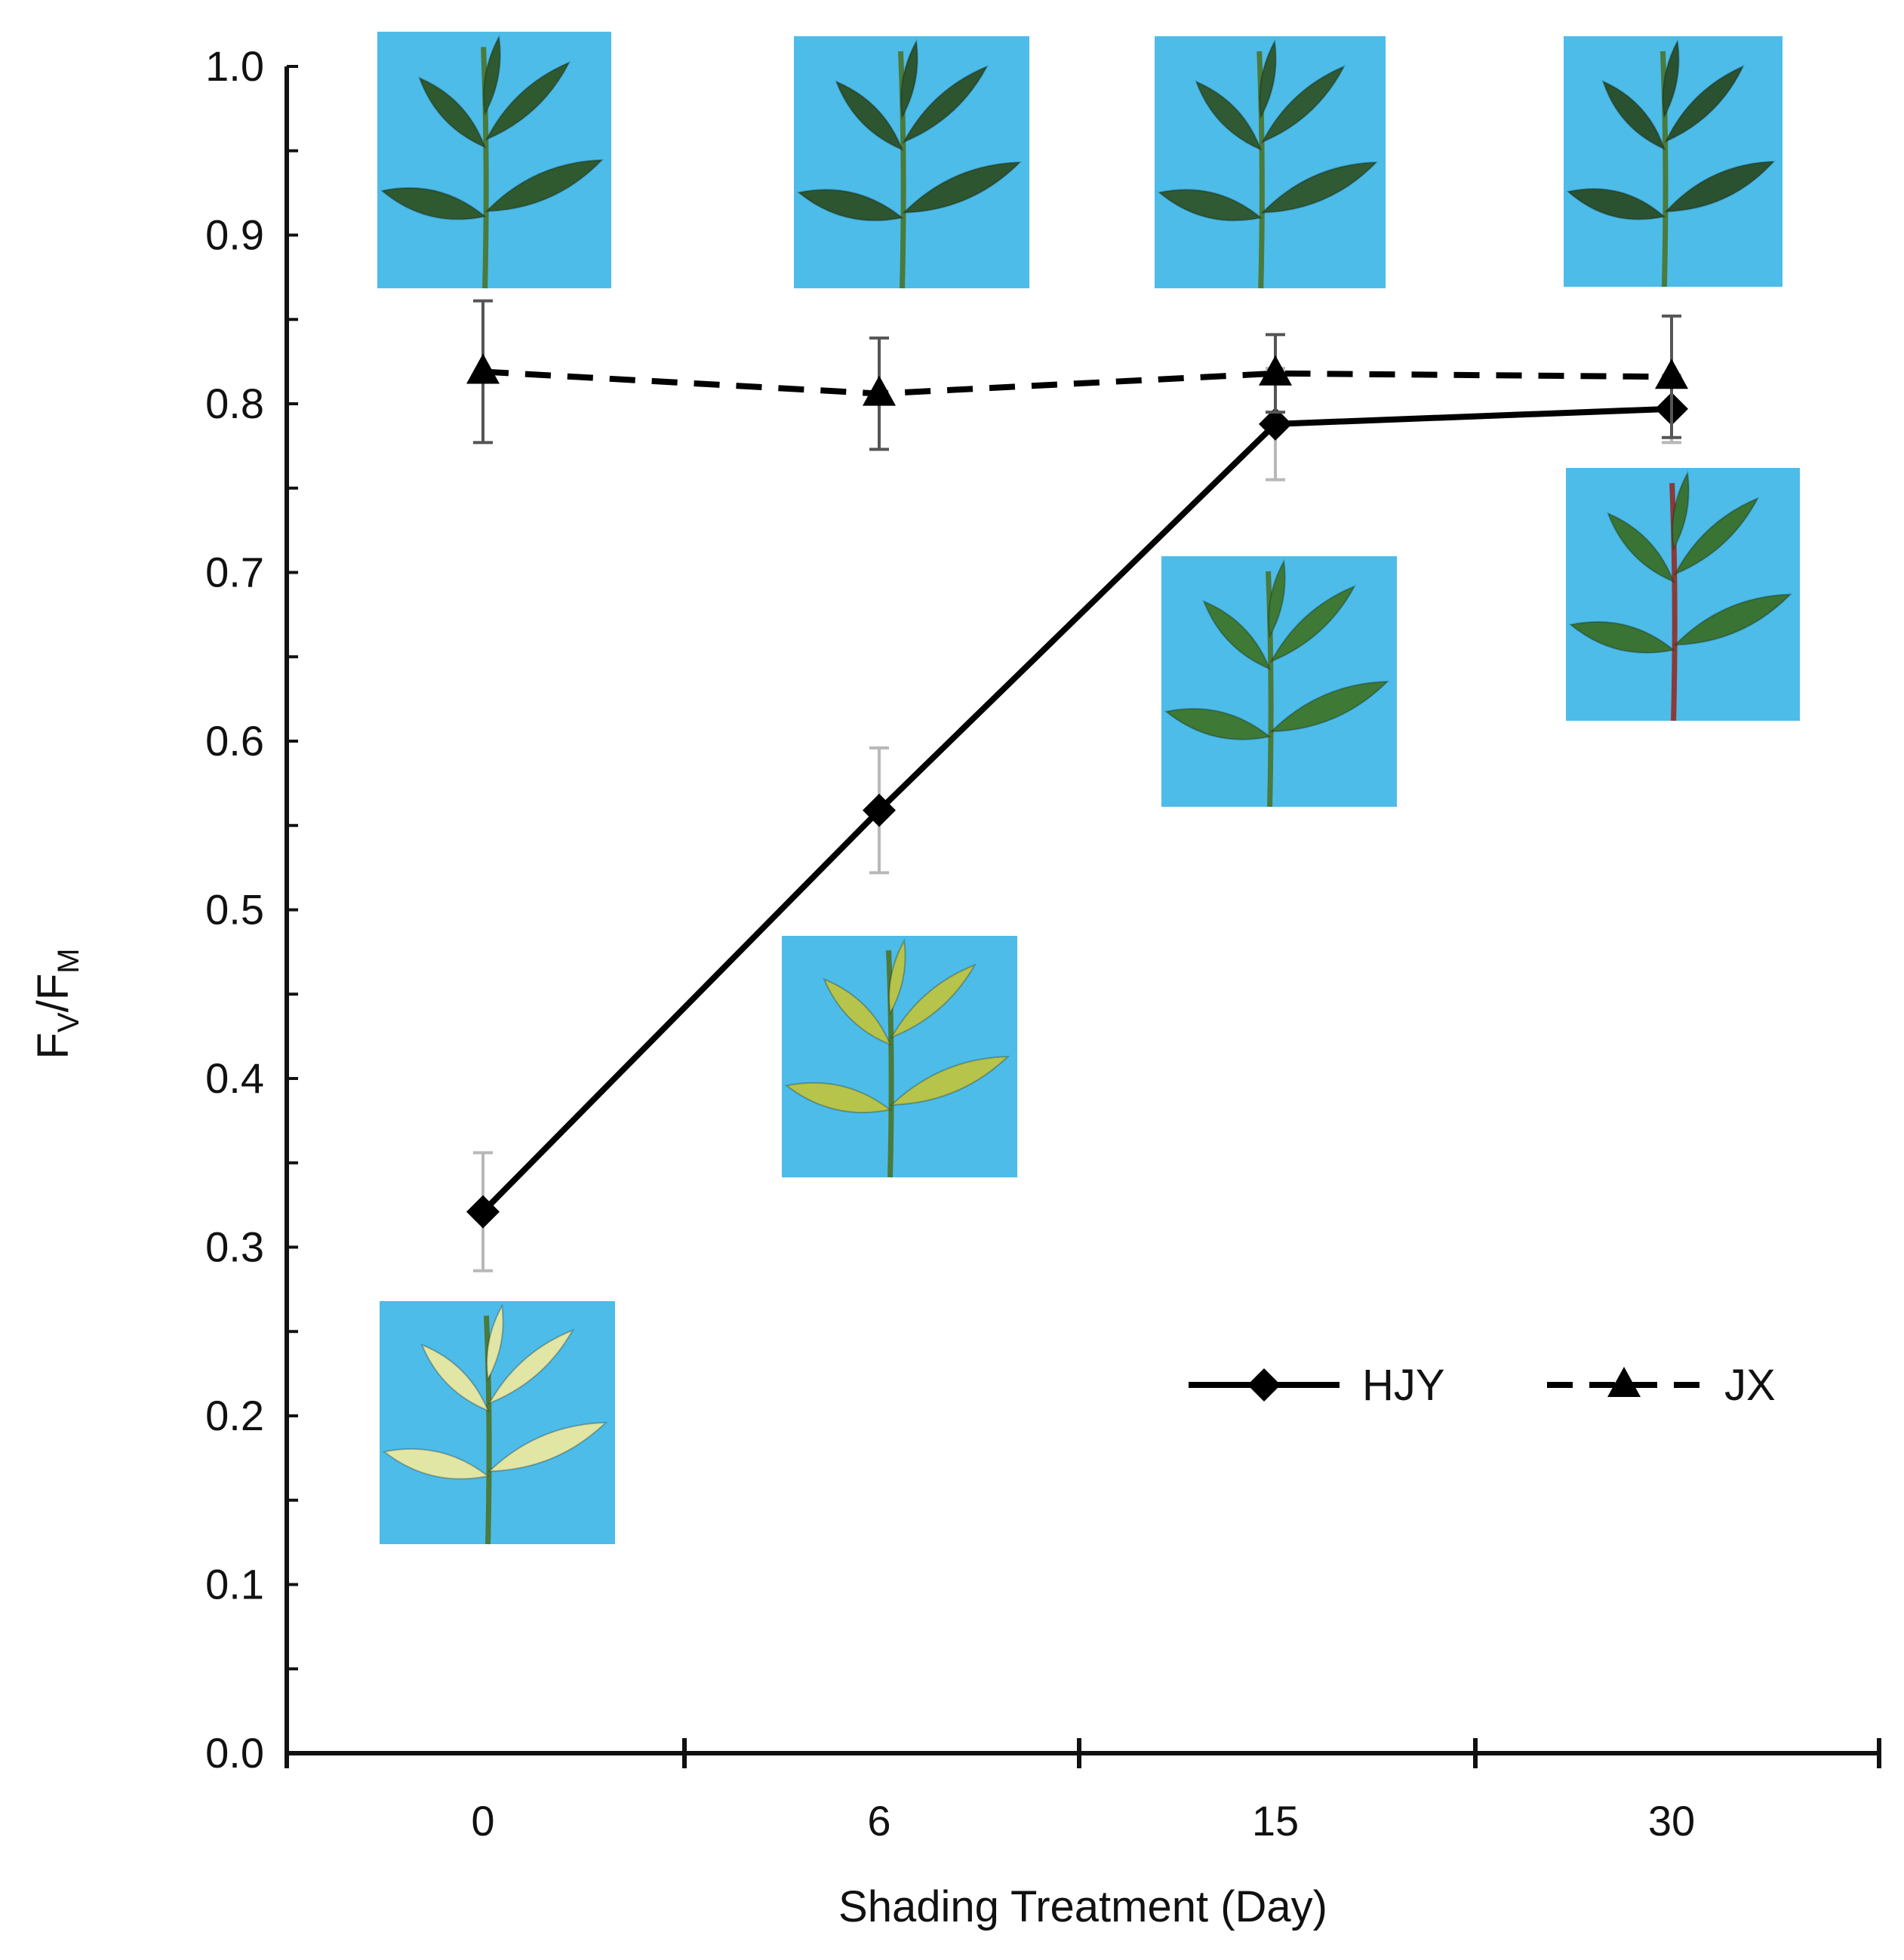  Describe the element at coordinates (234, 1753) in the screenshot. I see `y-tick-label: 0.0` at that location.